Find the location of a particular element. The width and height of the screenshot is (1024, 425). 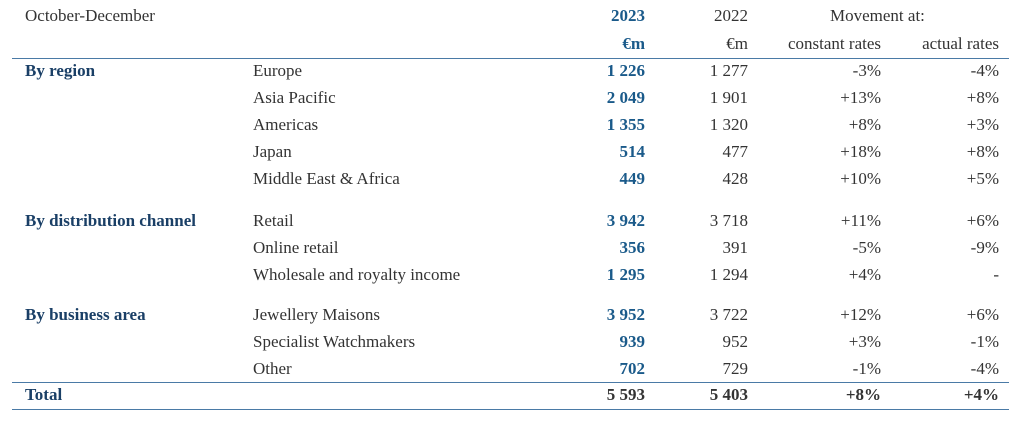

total-prior: 5 403 is located at coordinates (728, 394).